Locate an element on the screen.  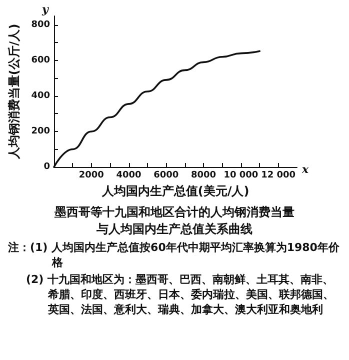
x-tick-label: 8000 is located at coordinates (203, 175).